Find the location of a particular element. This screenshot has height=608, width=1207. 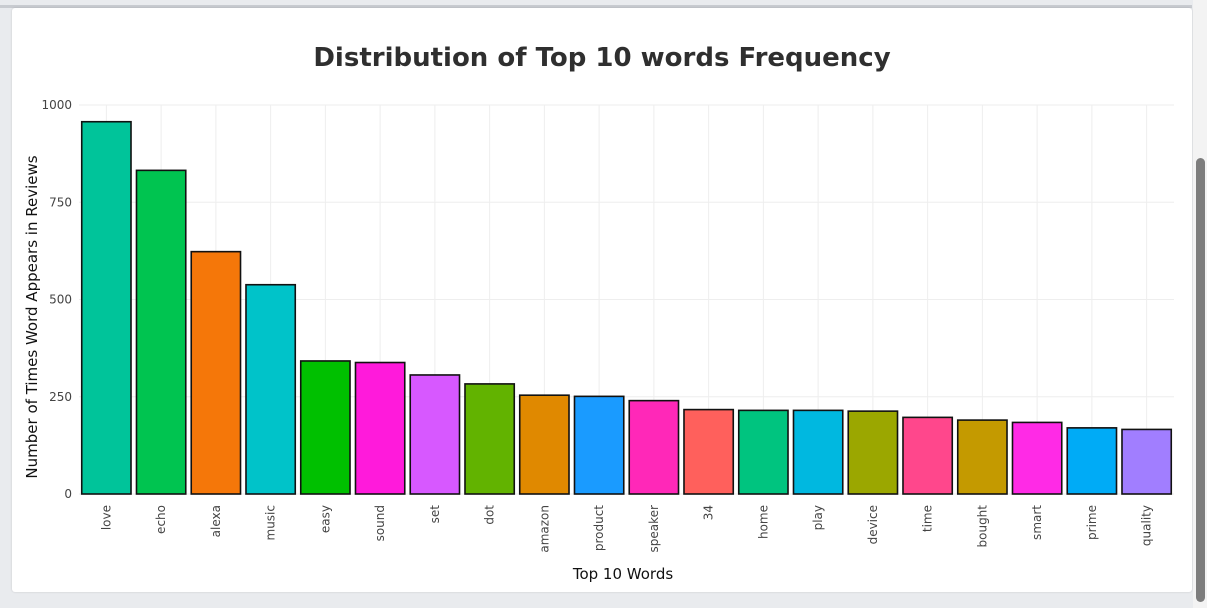

bar-speaker is located at coordinates (654, 447).